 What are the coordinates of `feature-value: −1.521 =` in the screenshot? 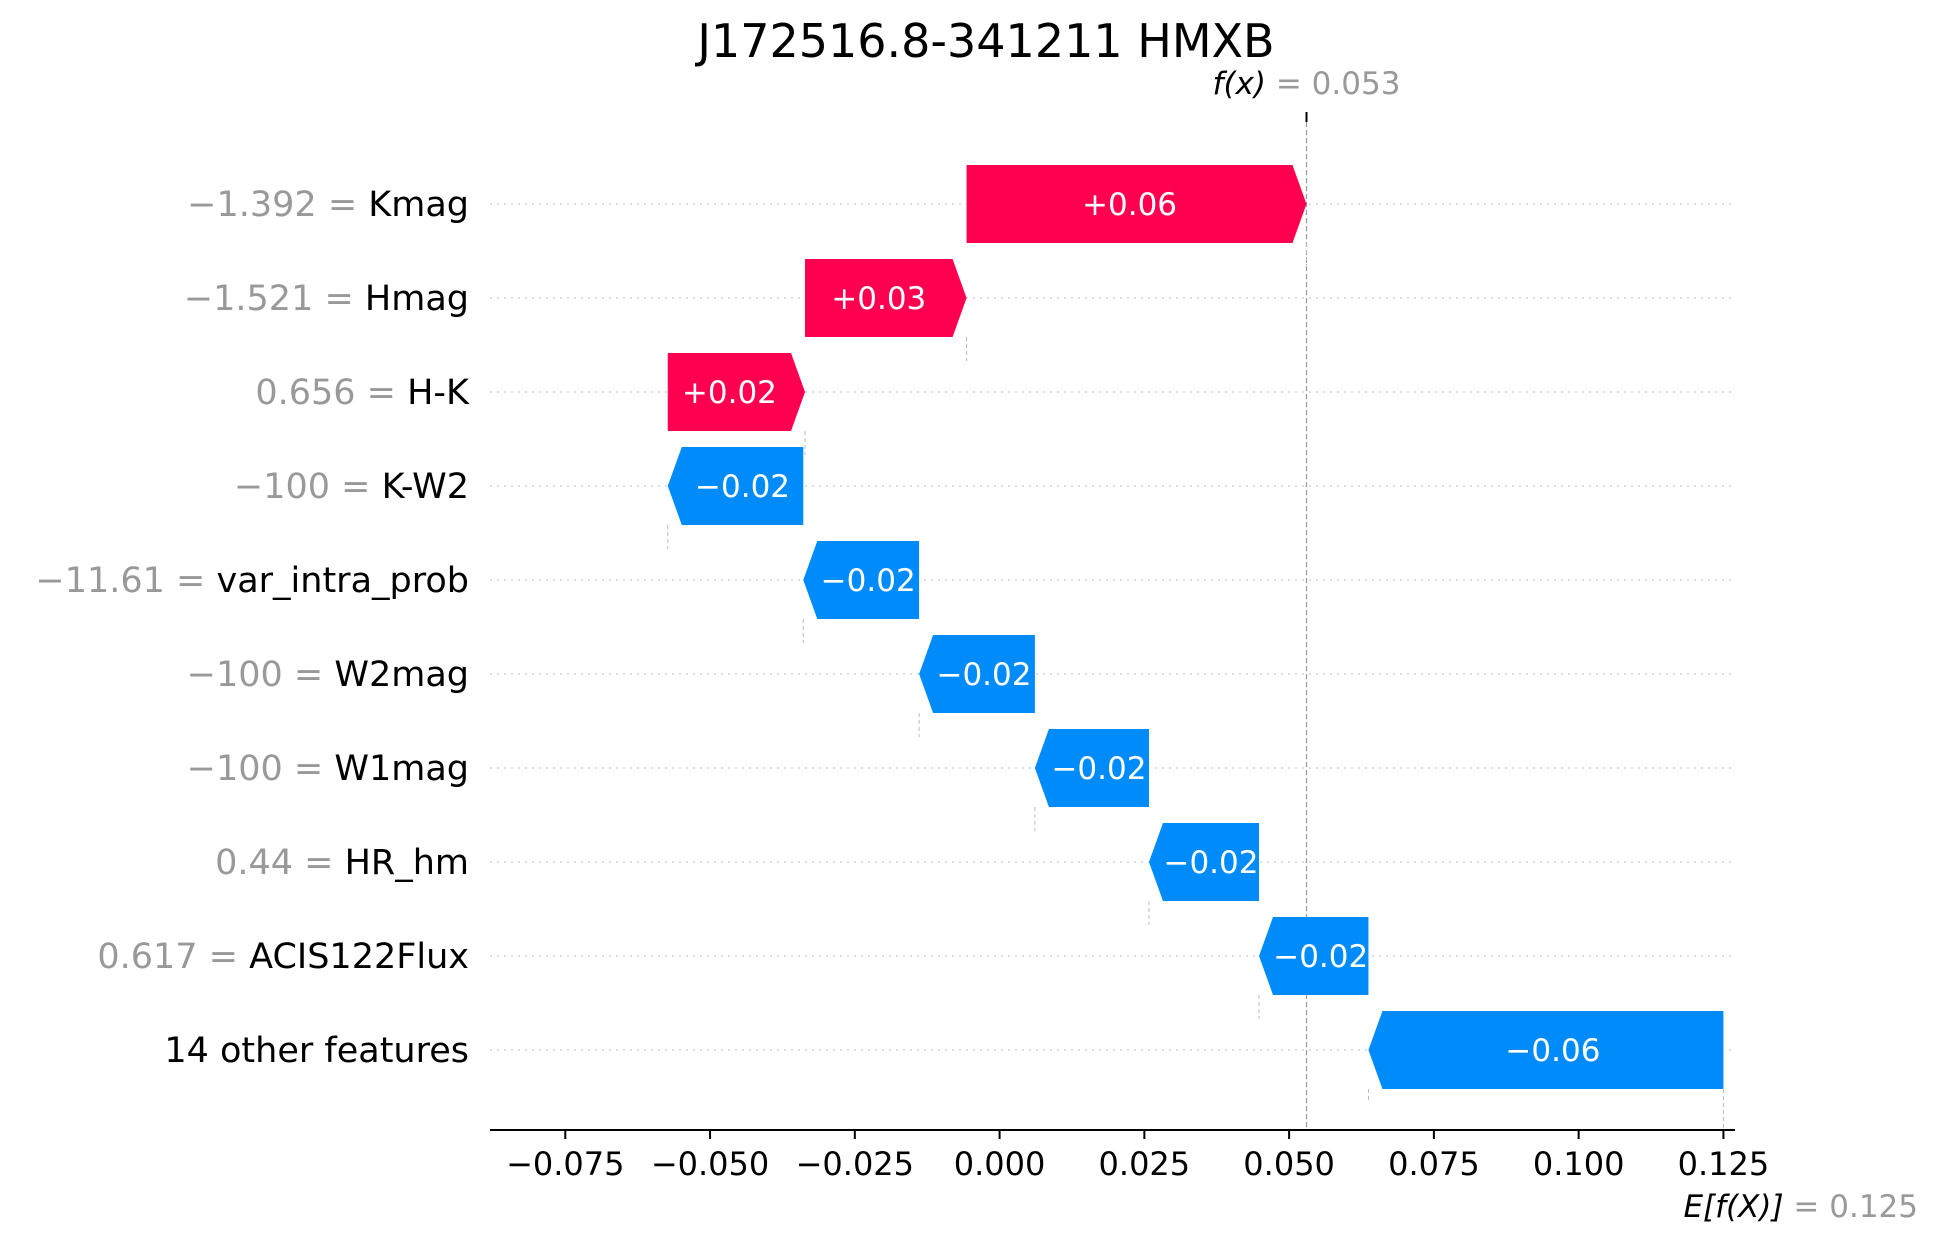 It's located at (274, 299).